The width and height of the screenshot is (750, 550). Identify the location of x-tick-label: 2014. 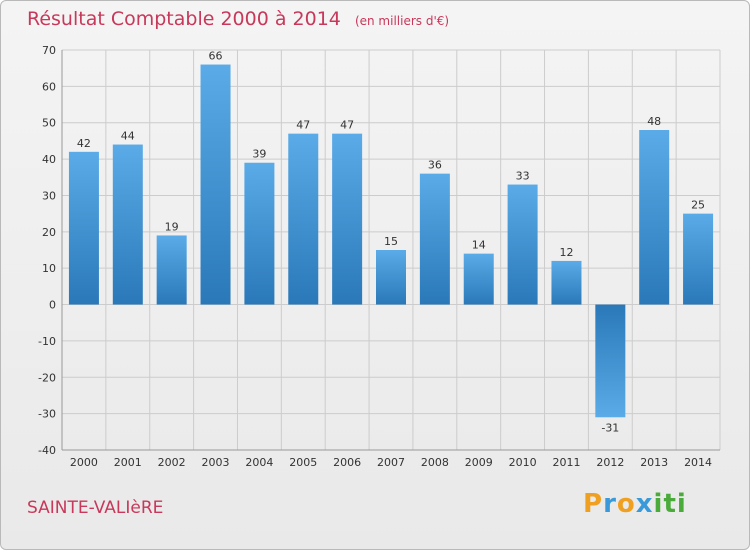
(698, 462).